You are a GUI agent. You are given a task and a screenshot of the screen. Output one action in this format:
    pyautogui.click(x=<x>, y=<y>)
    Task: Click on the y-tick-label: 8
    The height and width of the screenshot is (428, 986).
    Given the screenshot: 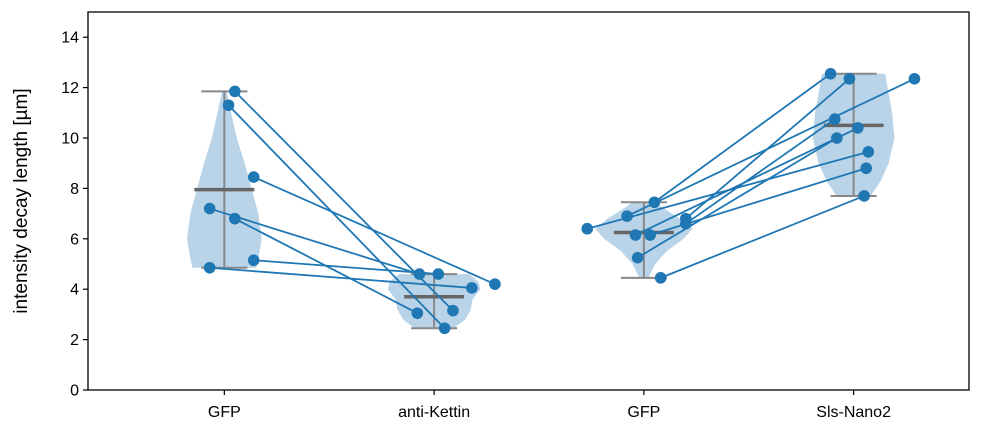 What is the action you would take?
    pyautogui.click(x=74, y=189)
    